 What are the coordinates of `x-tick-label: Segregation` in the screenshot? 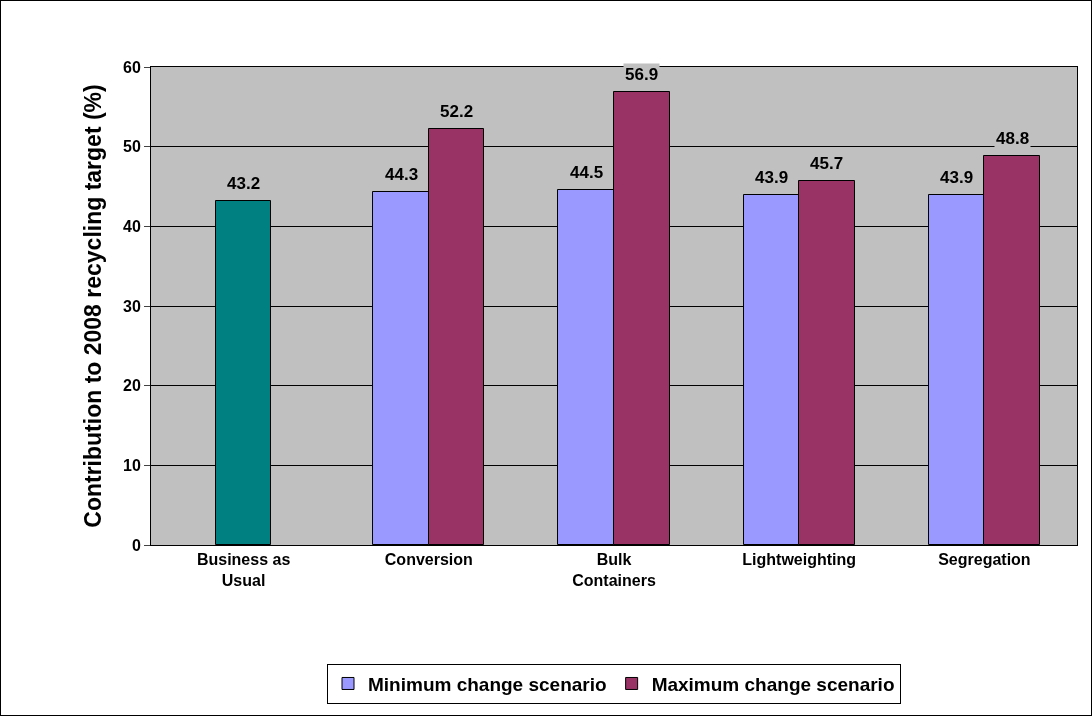 It's located at (984, 560).